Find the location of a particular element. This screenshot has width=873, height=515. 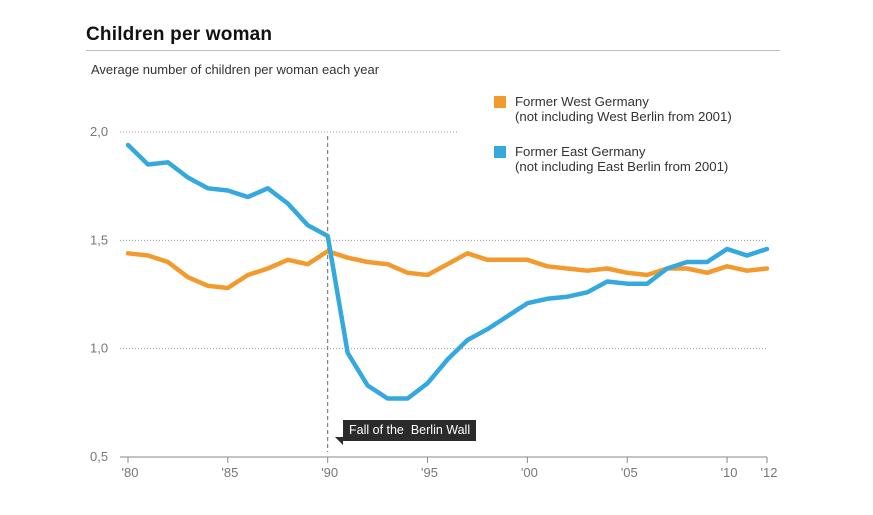

title-divider is located at coordinates (433, 50).